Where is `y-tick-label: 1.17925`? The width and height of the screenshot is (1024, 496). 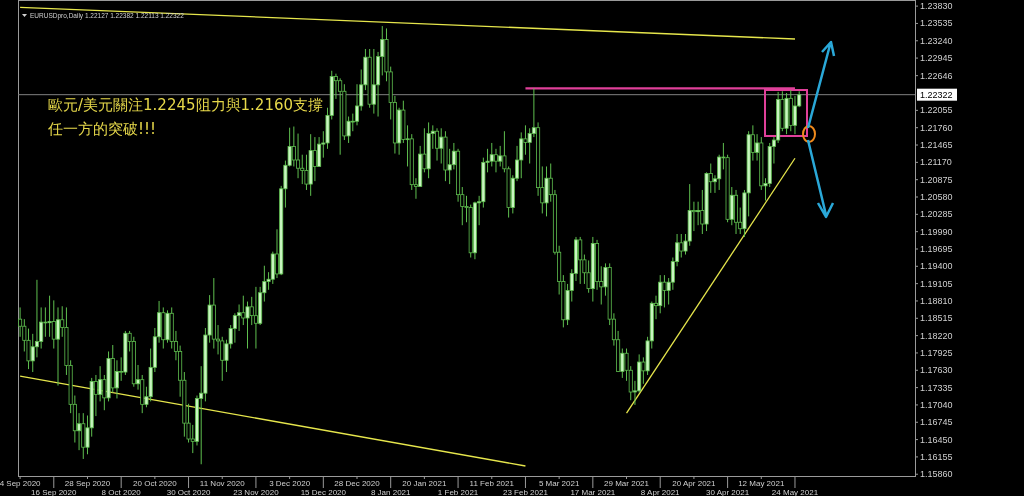 y-tick-label: 1.17925 is located at coordinates (936, 352).